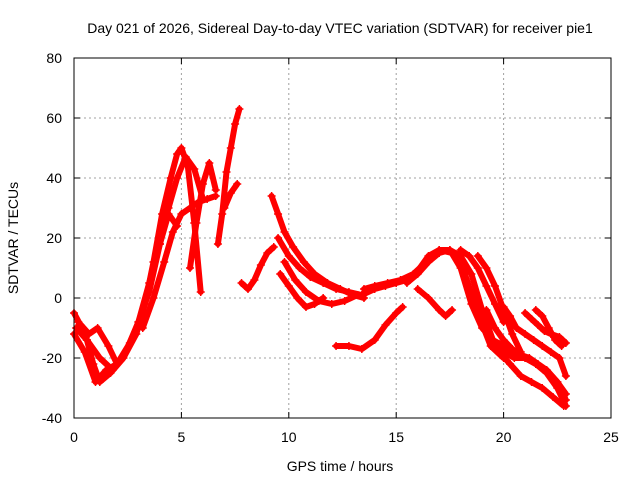 This screenshot has height=480, width=640. What do you see at coordinates (54, 238) in the screenshot?
I see `y-tick-label: 20` at bounding box center [54, 238].